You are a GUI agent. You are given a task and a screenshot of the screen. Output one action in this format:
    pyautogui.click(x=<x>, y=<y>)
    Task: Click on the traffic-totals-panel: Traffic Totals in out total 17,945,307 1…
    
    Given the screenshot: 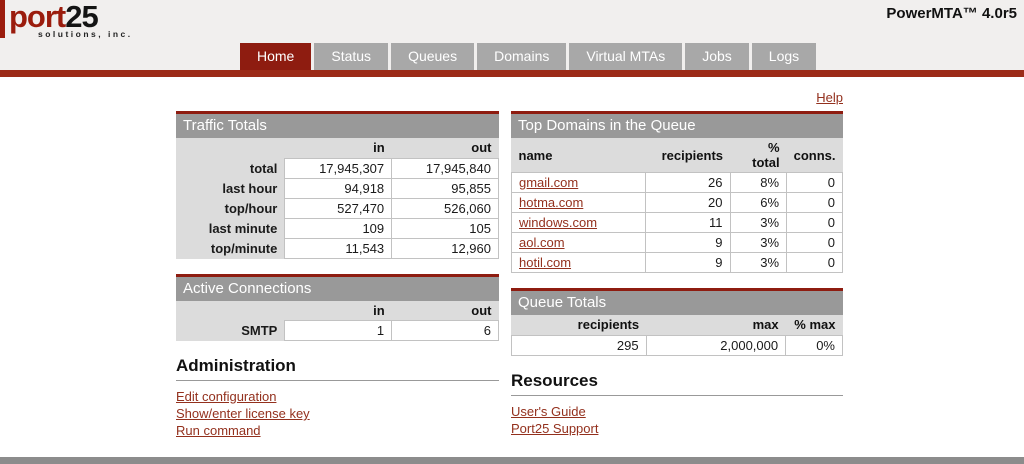 What is the action you would take?
    pyautogui.click(x=337, y=185)
    